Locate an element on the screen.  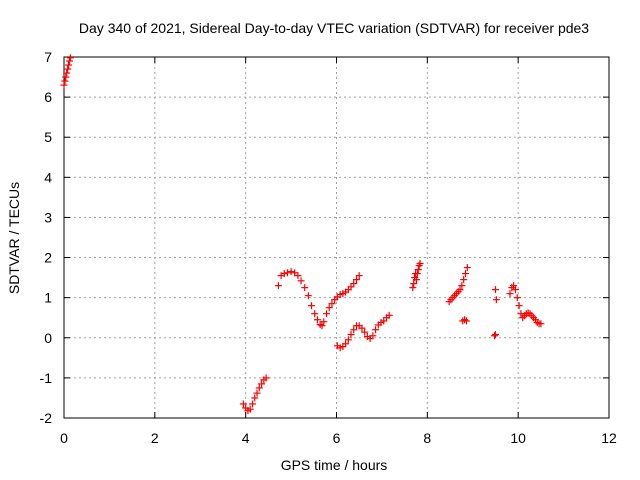
y-tick-label: 5 is located at coordinates (48, 137).